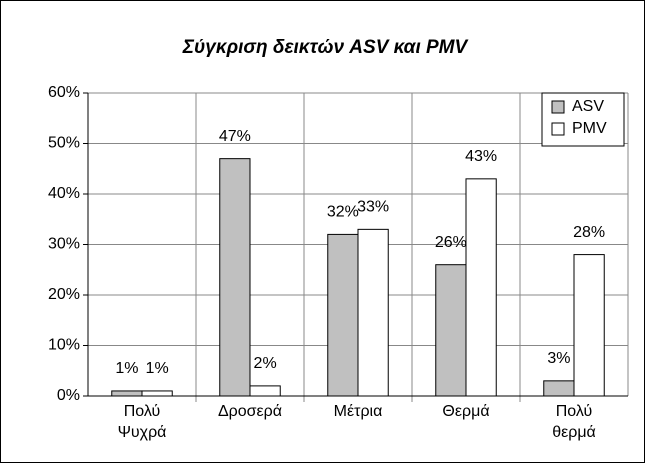  I want to click on value-label: 33%, so click(373, 207).